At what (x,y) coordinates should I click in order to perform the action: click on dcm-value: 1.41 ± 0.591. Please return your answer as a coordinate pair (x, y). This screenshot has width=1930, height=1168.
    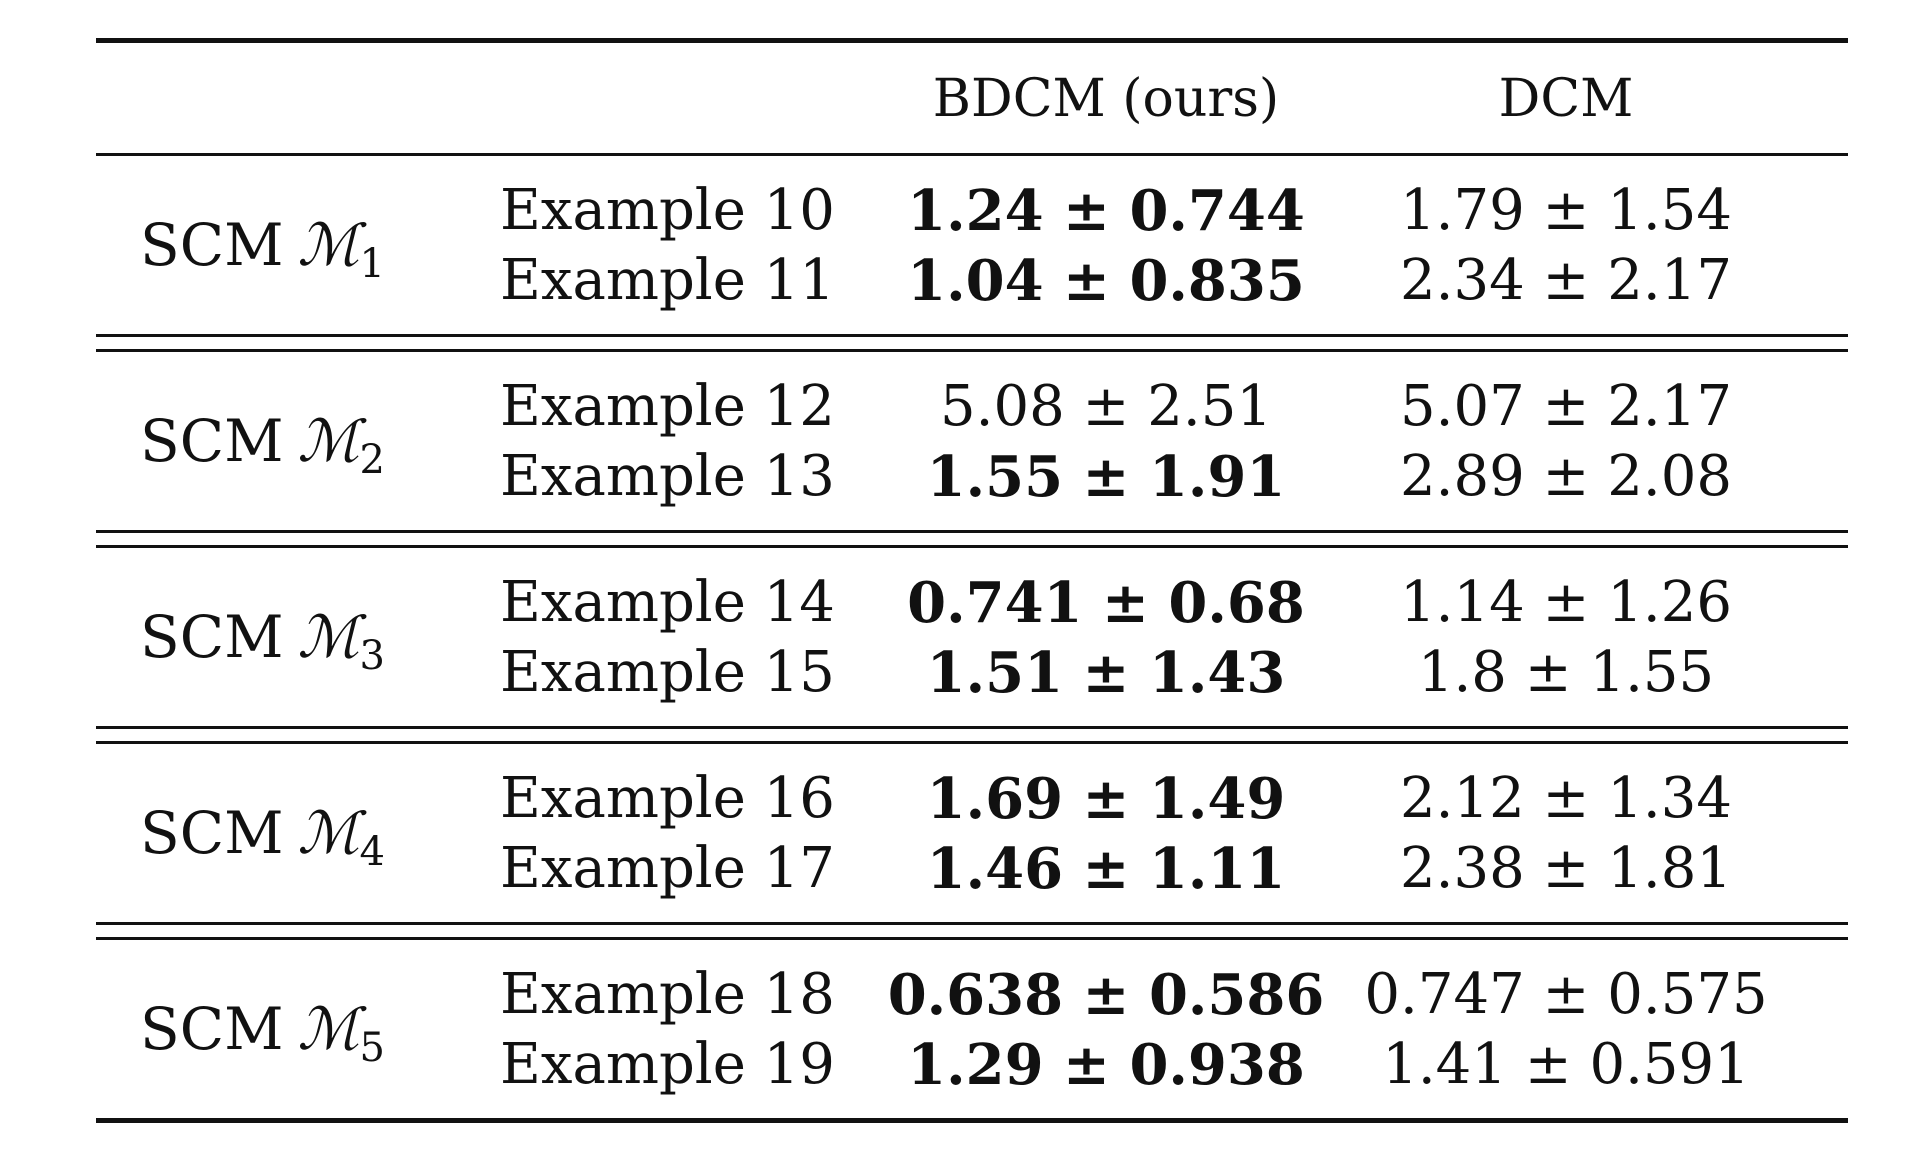
    Looking at the image, I should click on (1566, 1064).